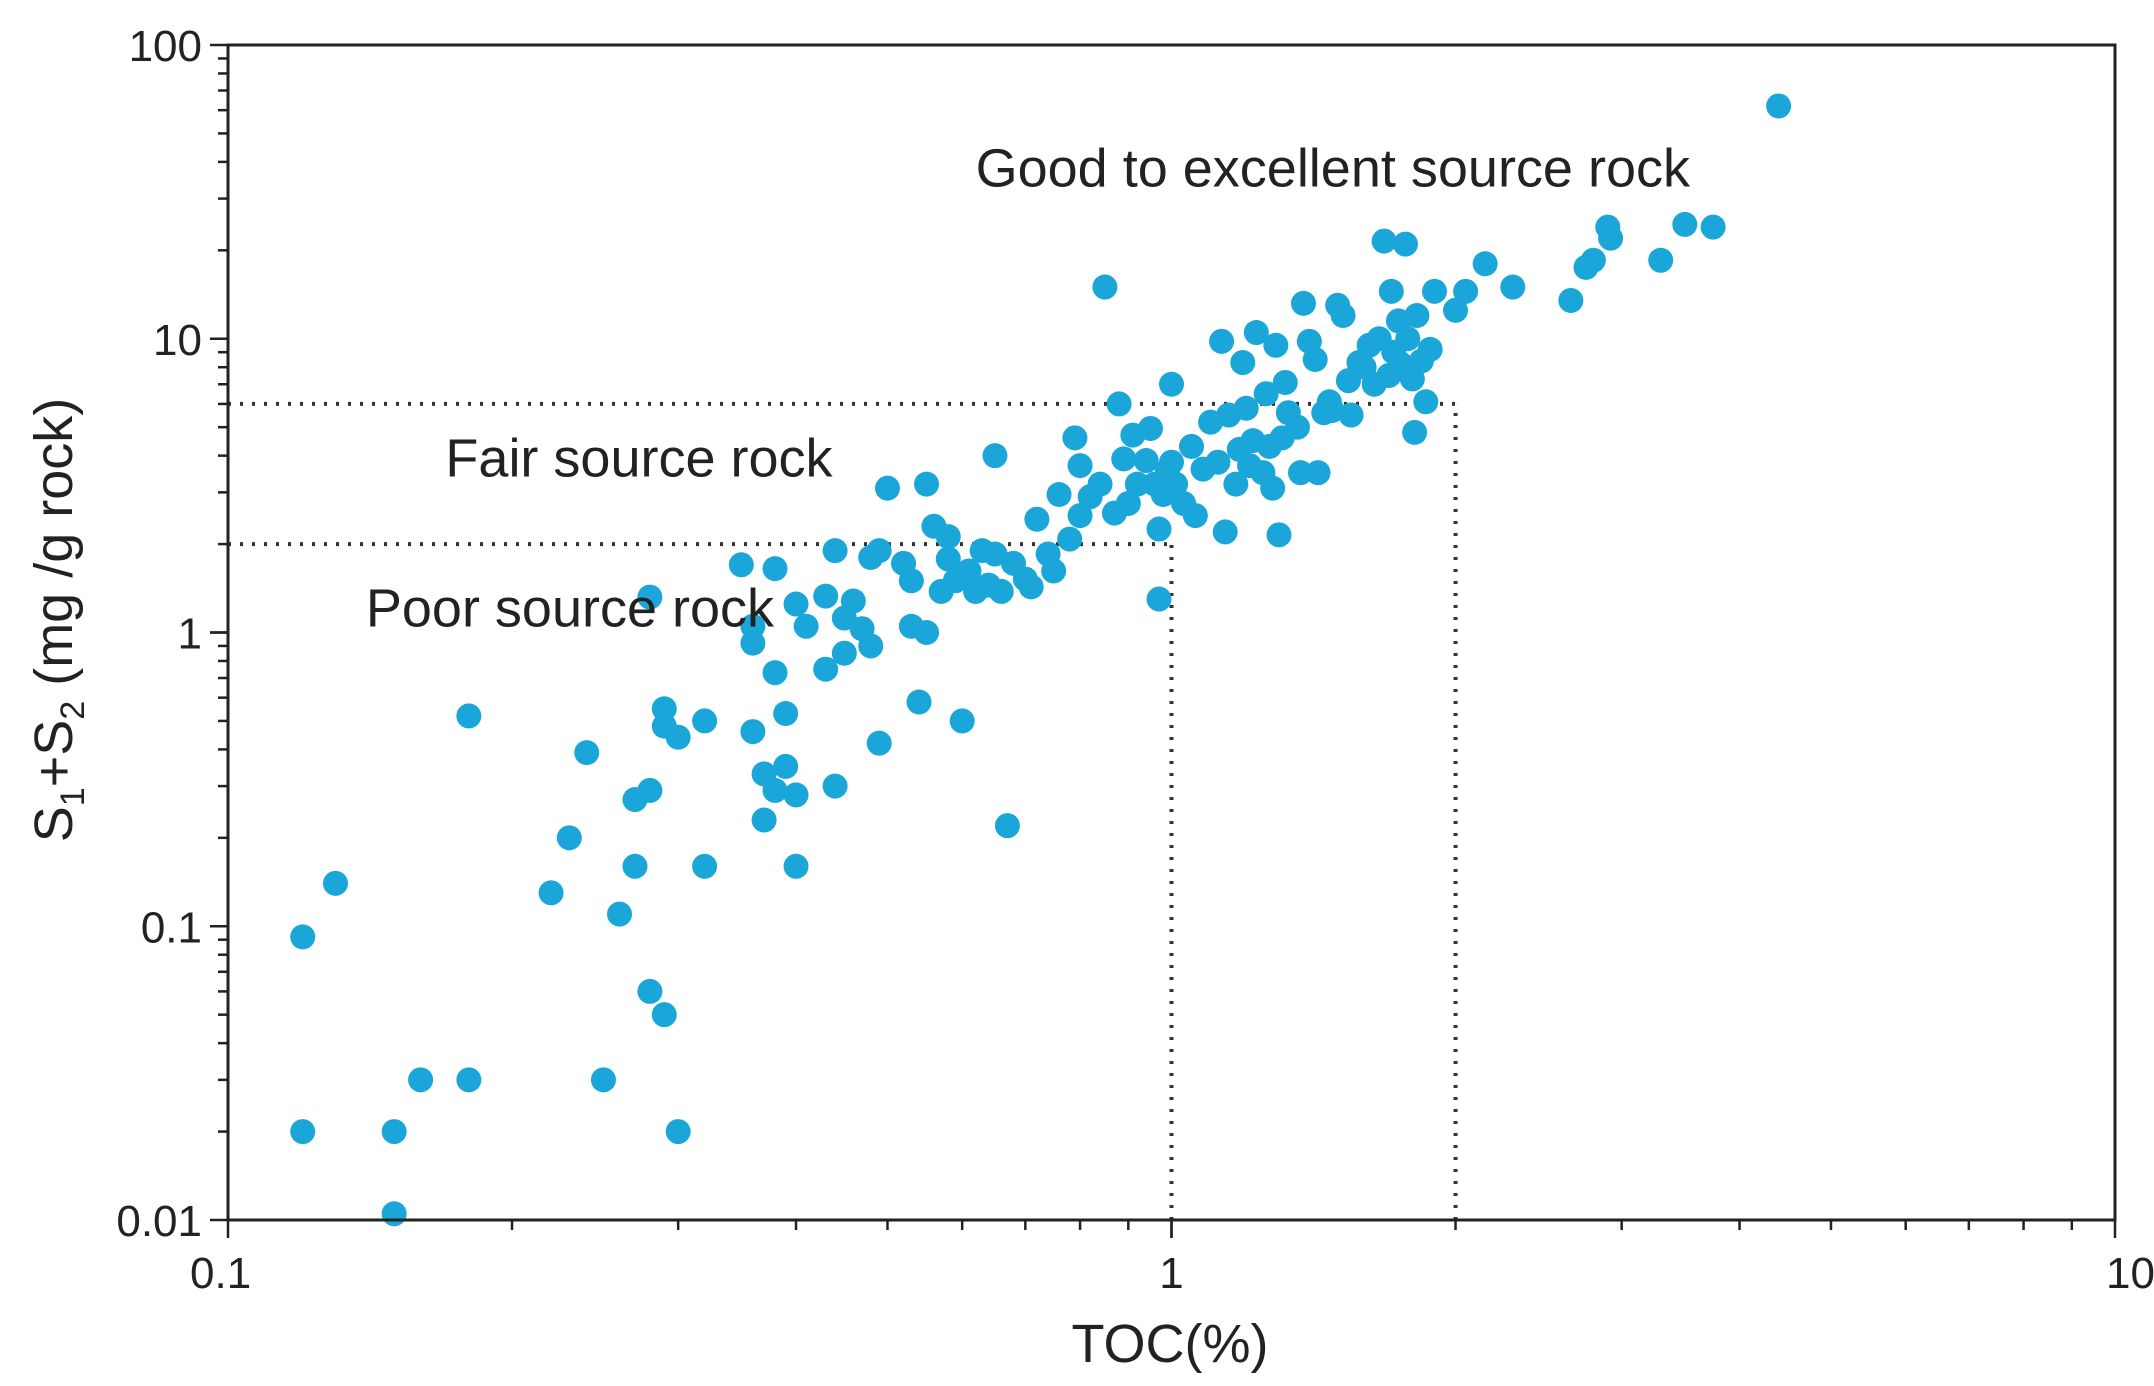 This screenshot has height=1386, width=2154. I want to click on region-label: Poor source rock, so click(570, 608).